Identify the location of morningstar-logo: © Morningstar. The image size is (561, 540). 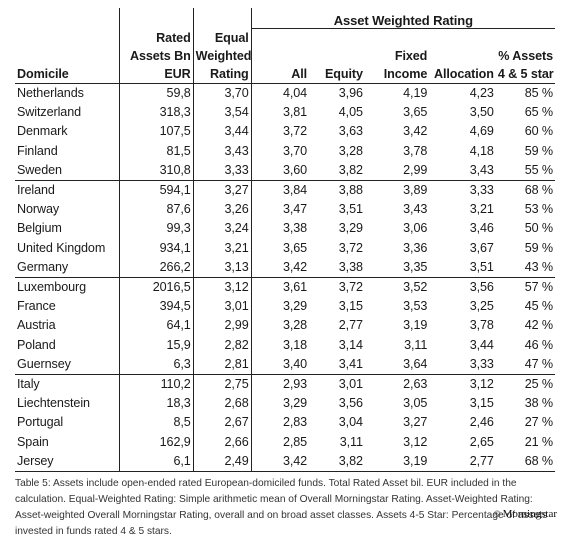
(525, 514).